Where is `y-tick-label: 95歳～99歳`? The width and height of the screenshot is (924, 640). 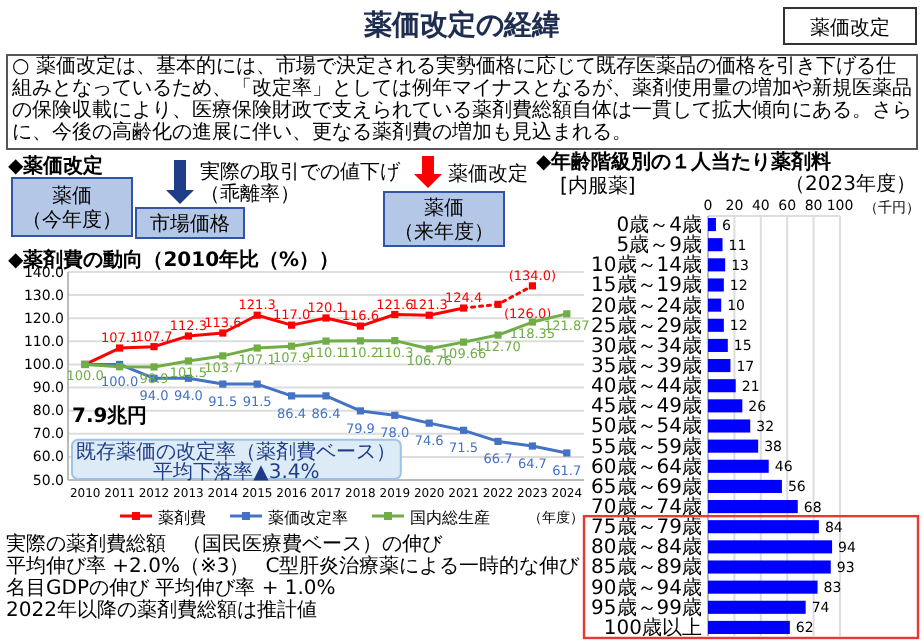
y-tick-label: 95歳～99歳 is located at coordinates (646, 607).